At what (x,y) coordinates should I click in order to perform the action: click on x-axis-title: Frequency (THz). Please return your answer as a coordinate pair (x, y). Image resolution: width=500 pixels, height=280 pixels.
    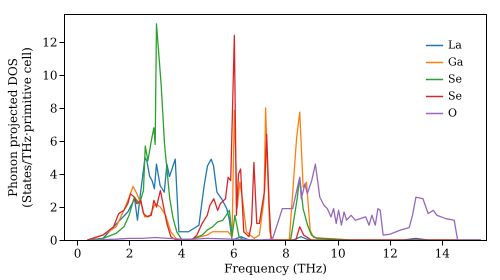
    Looking at the image, I should click on (275, 269).